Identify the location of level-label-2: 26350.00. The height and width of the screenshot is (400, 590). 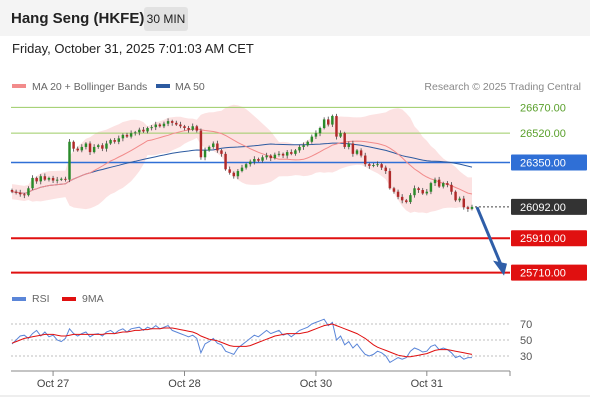
(543, 163).